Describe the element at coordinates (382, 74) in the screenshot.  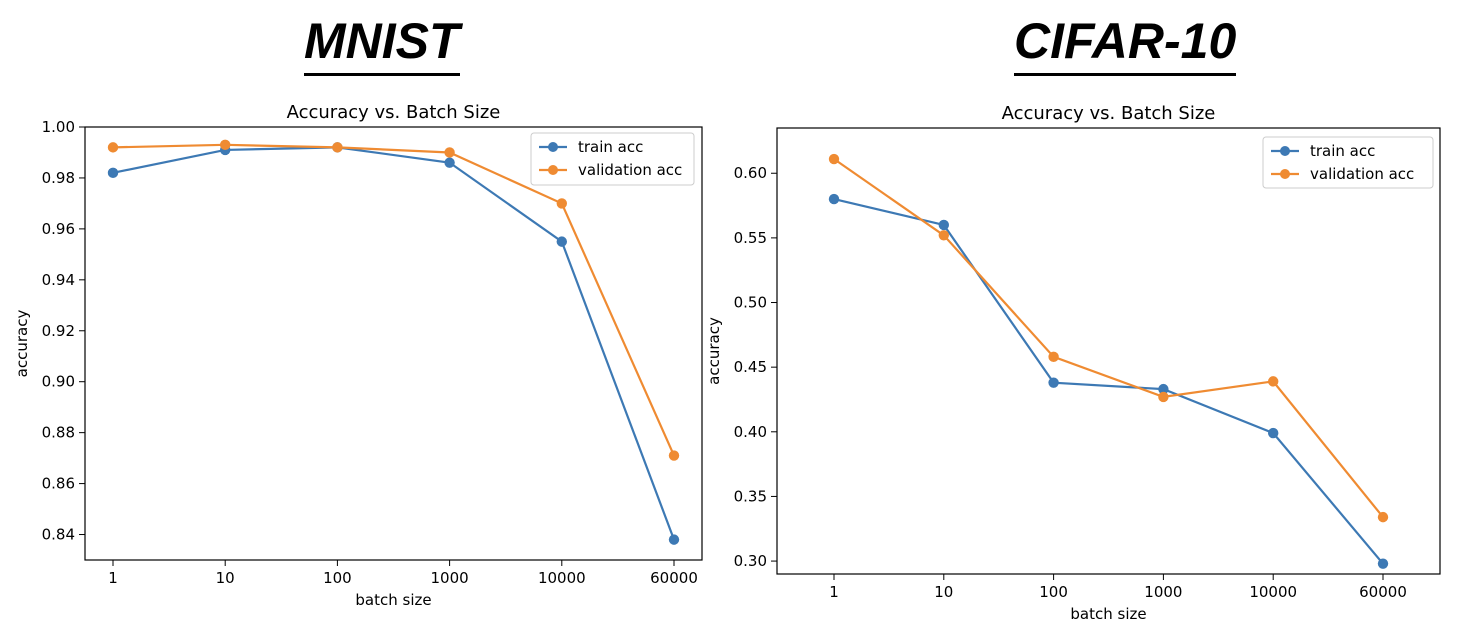
I see `mnist-heading-underline` at that location.